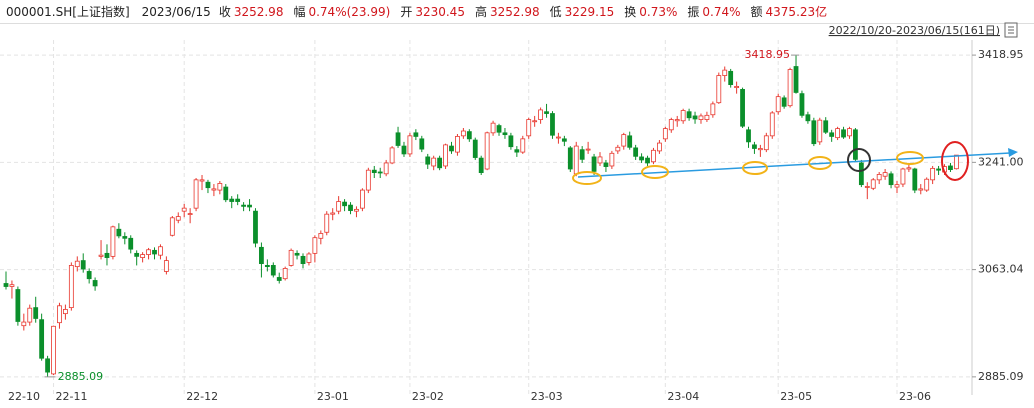 Image resolution: width=1034 pixels, height=408 pixels. Describe the element at coordinates (658, 12) in the screenshot. I see `field-value: 0.73%` at that location.